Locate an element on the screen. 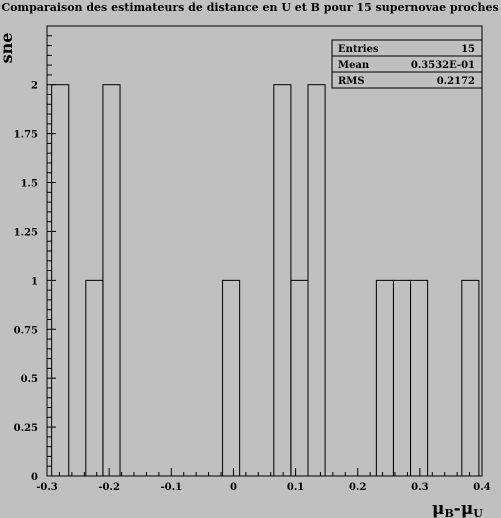 The height and width of the screenshot is (518, 501). stats-entries-value: 15 is located at coordinates (468, 49).